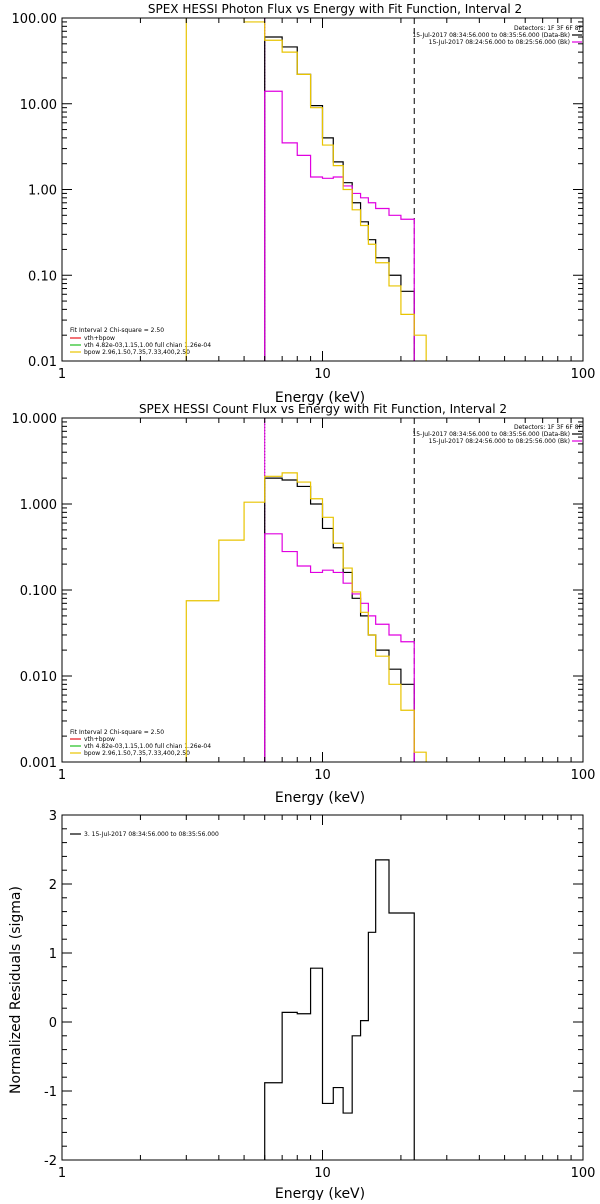 The image size is (600, 1204). What do you see at coordinates (50, 1161) in the screenshot?
I see `y-tick-label: -2` at bounding box center [50, 1161].